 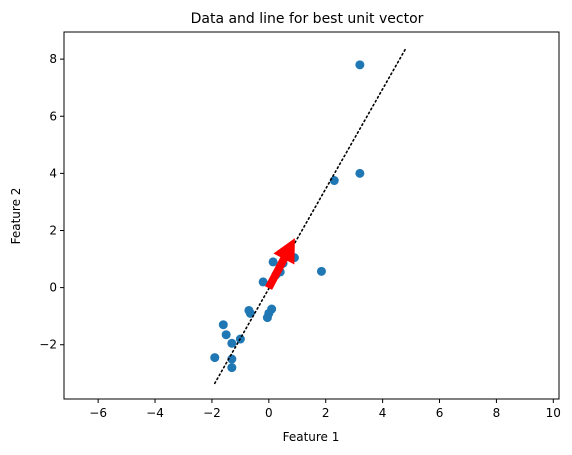 What do you see at coordinates (53, 173) in the screenshot?
I see `y-tick-label: 4` at bounding box center [53, 173].